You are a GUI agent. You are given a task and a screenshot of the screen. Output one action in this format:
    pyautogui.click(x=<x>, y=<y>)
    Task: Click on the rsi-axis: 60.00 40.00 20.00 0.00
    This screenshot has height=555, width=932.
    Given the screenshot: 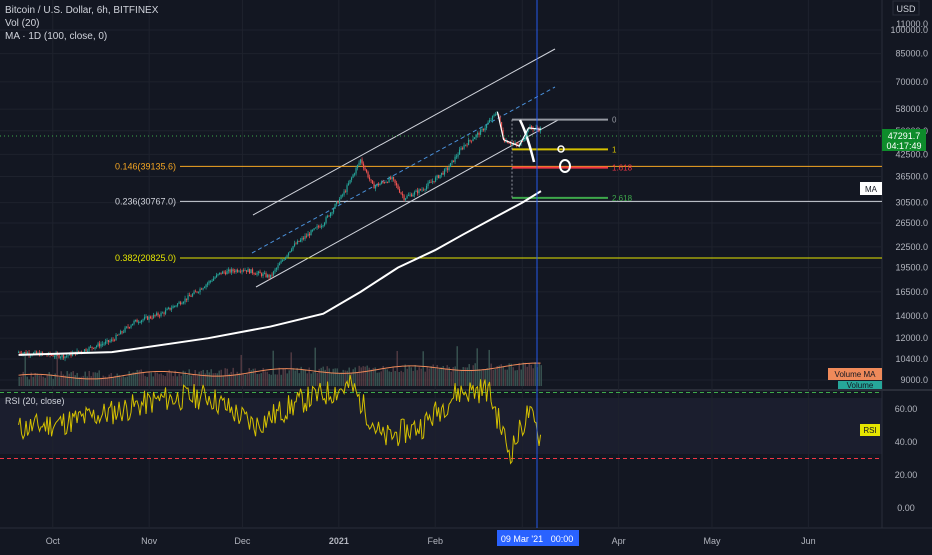 What is the action you would take?
    pyautogui.click(x=906, y=458)
    